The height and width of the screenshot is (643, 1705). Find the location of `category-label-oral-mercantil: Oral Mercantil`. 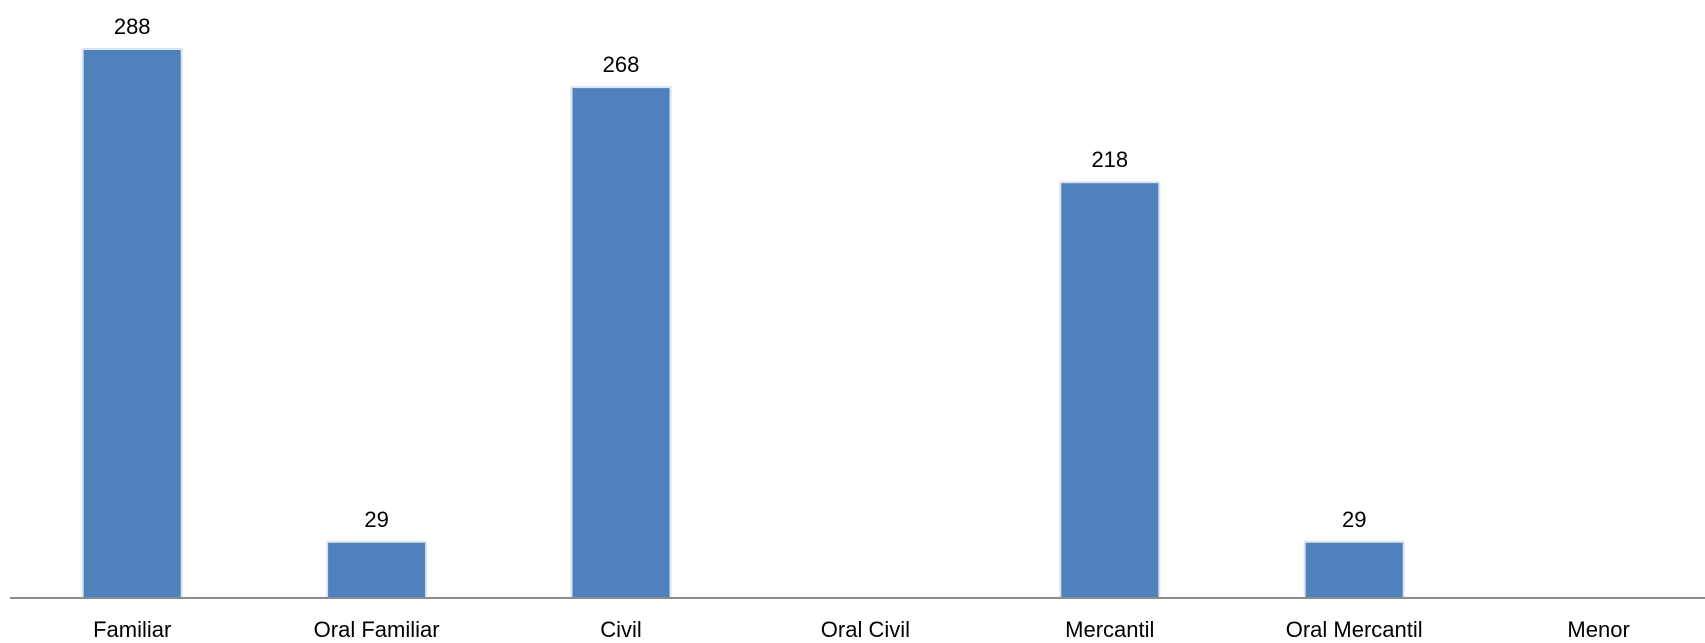

category-label-oral-mercantil: Oral Mercantil is located at coordinates (1354, 629).